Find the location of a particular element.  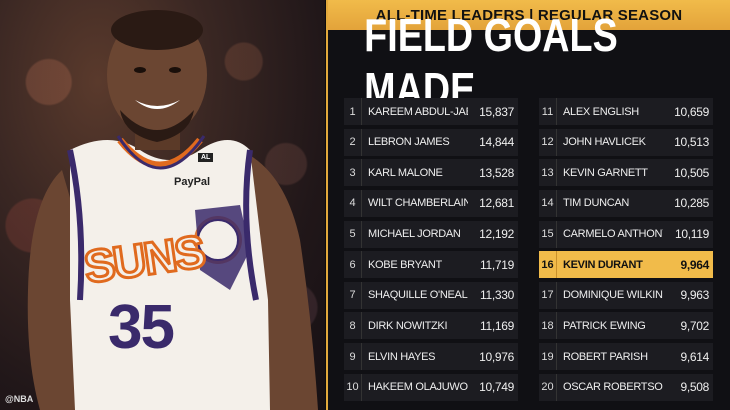

leader-value: 10,659 is located at coordinates (691, 111).